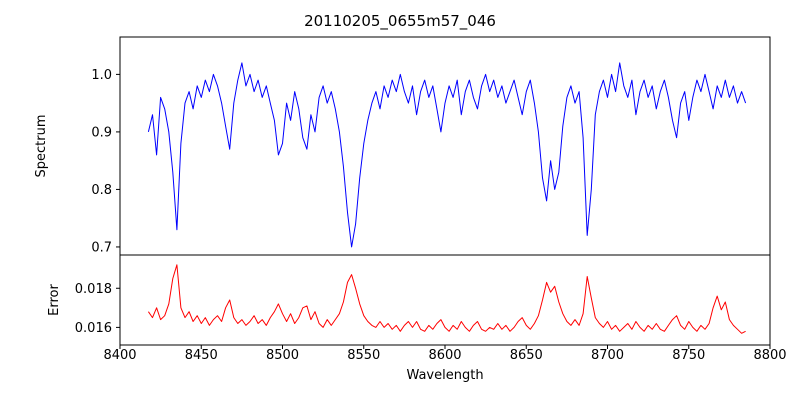 The width and height of the screenshot is (800, 400). Describe the element at coordinates (444, 355) in the screenshot. I see `x-tick-label: 8600` at that location.